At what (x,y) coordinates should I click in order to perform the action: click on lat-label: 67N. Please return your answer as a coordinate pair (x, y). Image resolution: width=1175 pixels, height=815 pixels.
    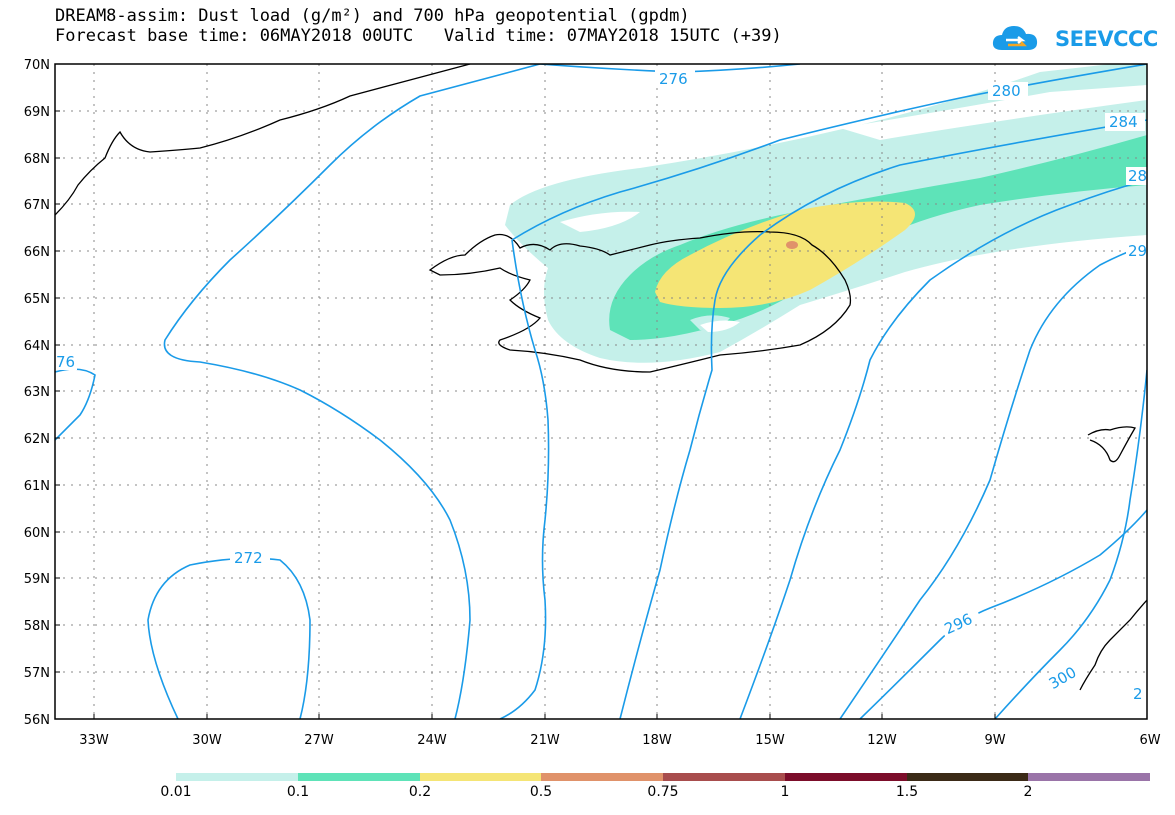
    Looking at the image, I should click on (37, 205).